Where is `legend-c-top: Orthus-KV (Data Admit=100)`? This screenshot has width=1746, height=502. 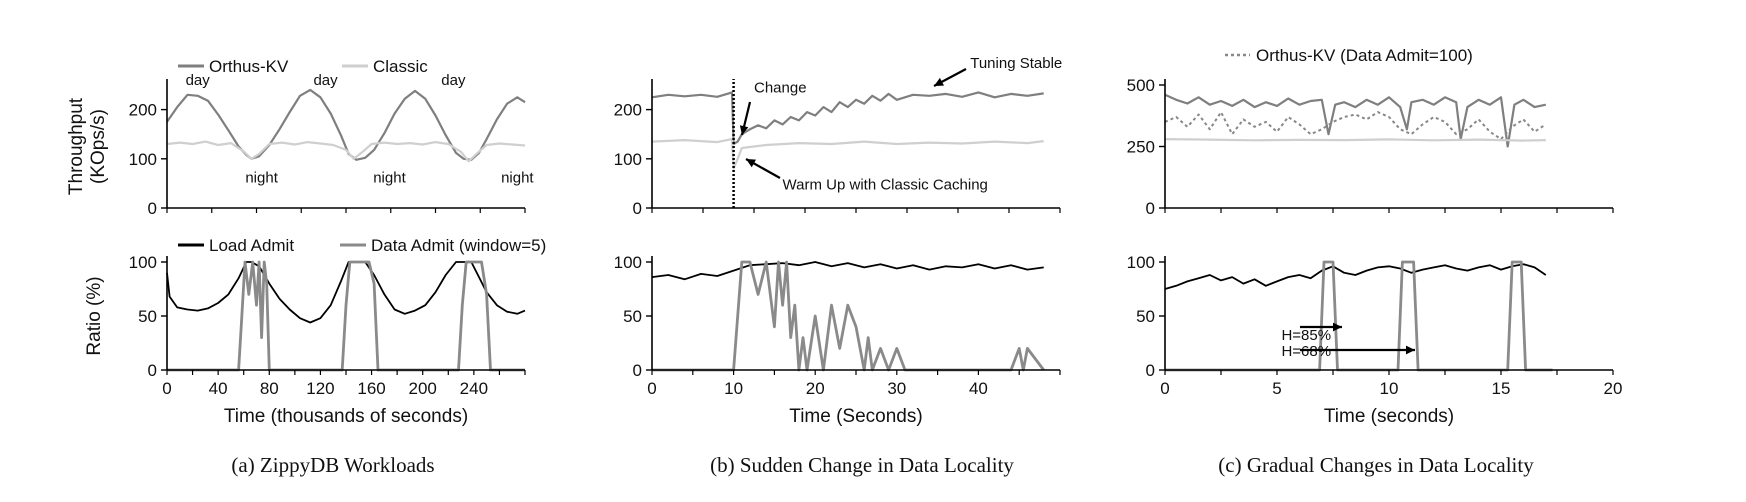 legend-c-top: Orthus-KV (Data Admit=100) is located at coordinates (1349, 55).